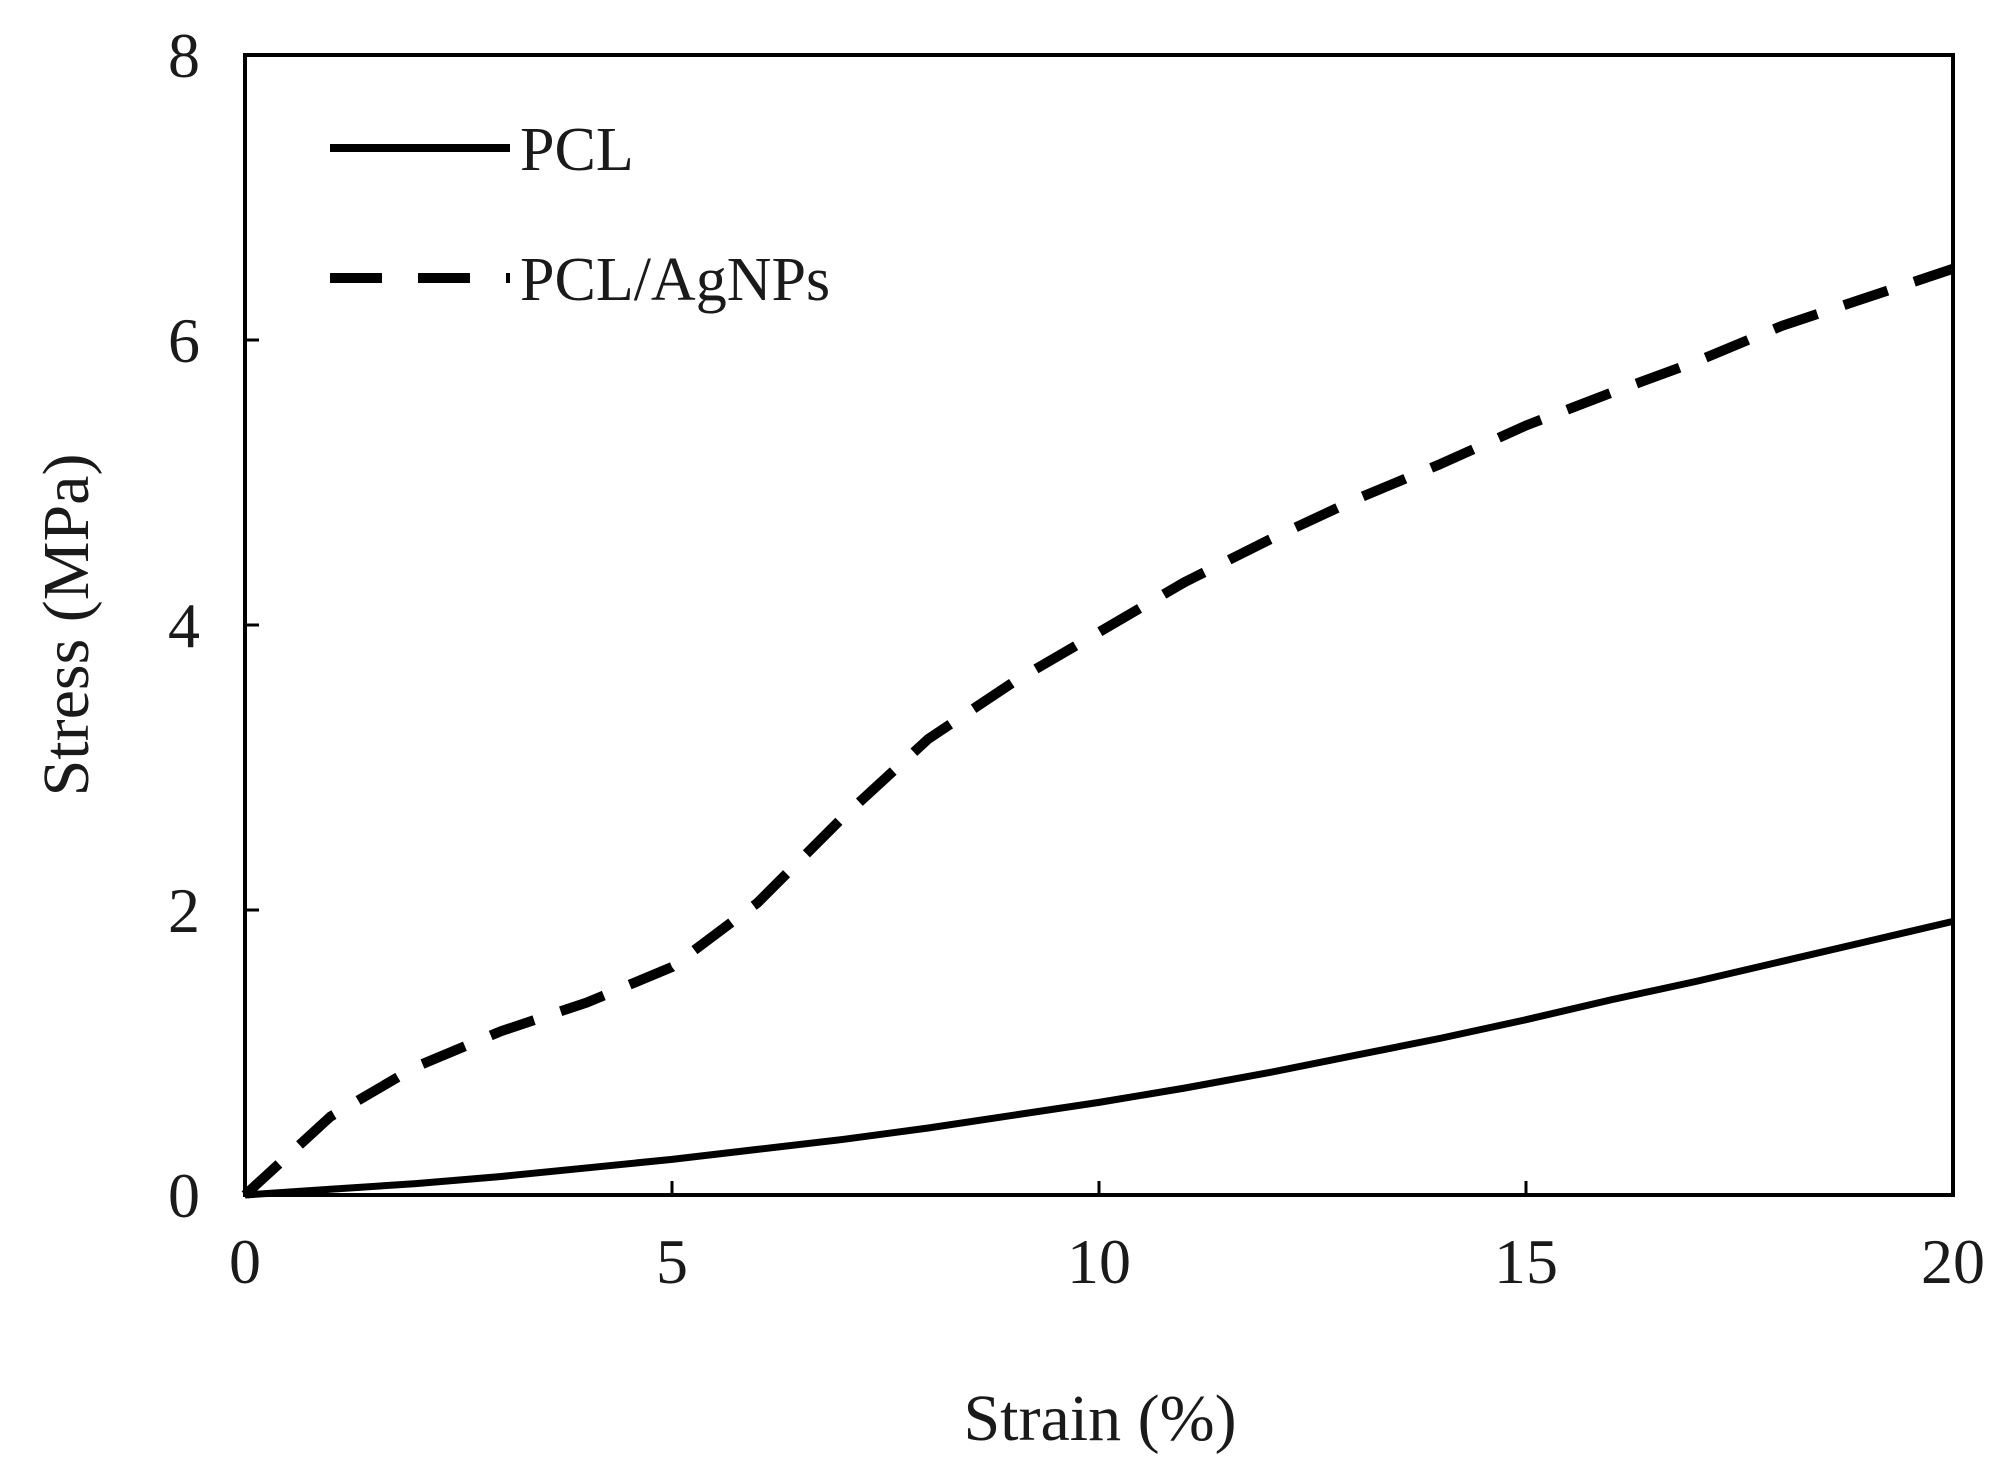 The width and height of the screenshot is (2007, 1472). Describe the element at coordinates (66, 625) in the screenshot. I see `y-axis-title: Stress (MPa)` at that location.